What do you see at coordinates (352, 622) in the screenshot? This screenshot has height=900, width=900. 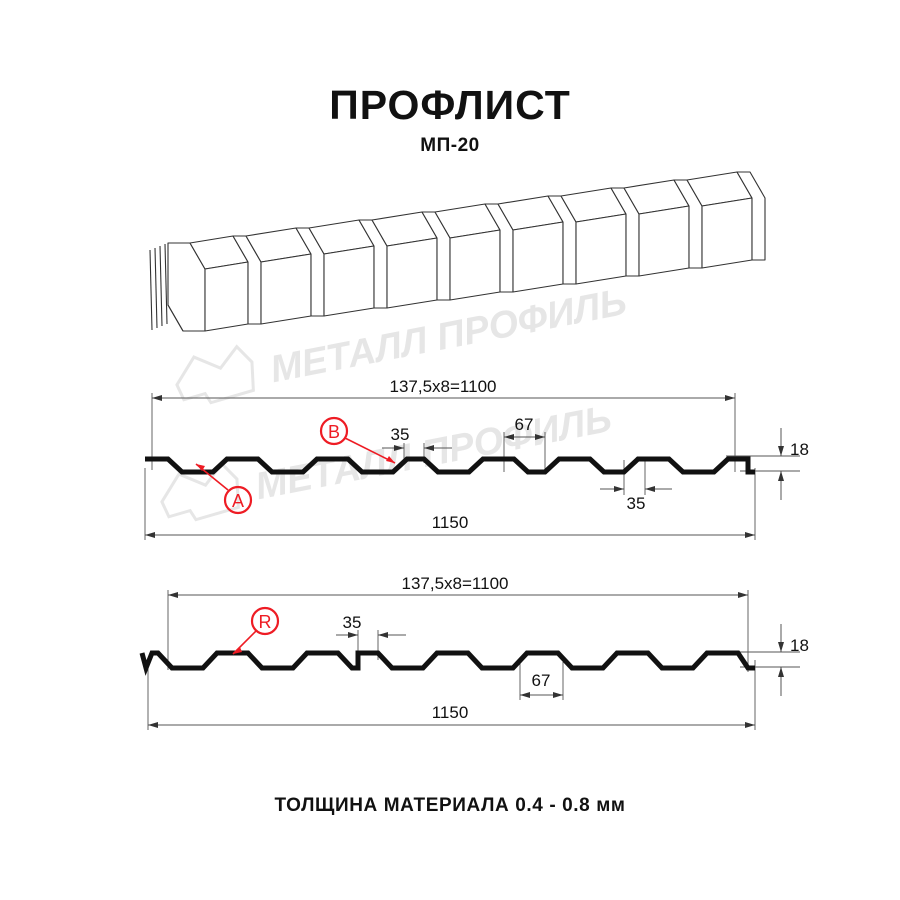 I see `dim-label-crest-width-bottom: 35` at bounding box center [352, 622].